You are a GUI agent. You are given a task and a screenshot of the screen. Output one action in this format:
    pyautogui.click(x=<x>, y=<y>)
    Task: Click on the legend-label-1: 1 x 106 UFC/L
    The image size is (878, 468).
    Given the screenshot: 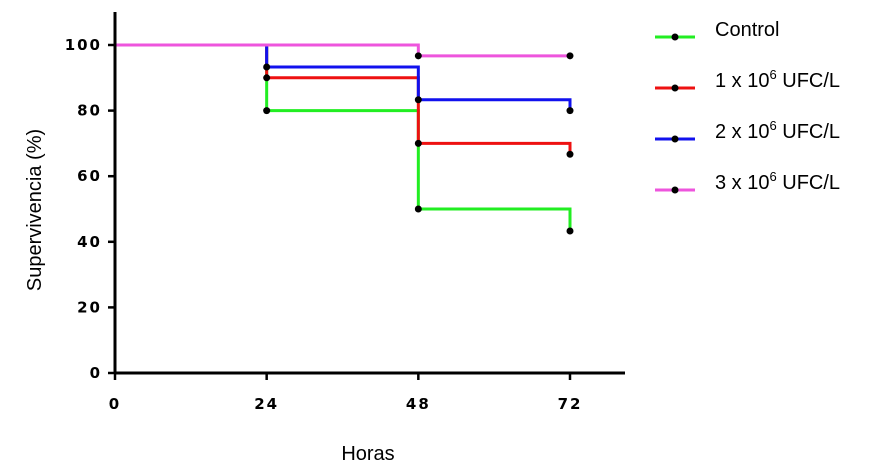 What is the action you would take?
    pyautogui.click(x=777, y=79)
    